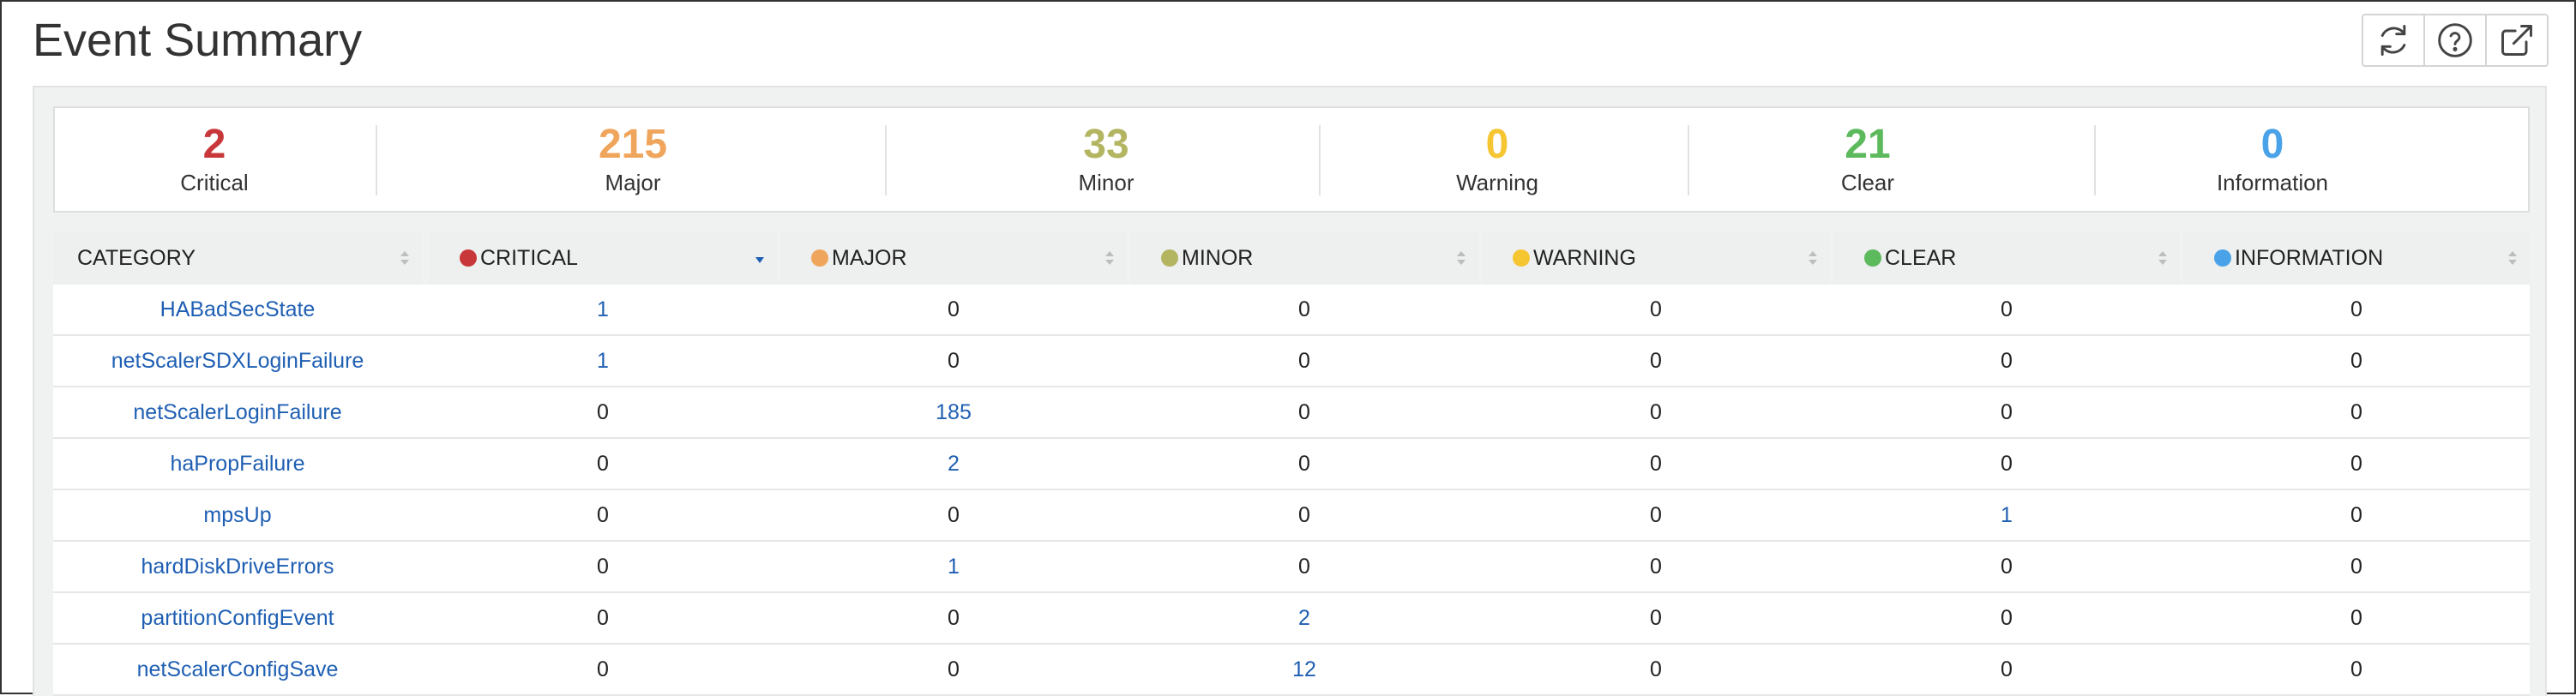 This screenshot has width=2576, height=696. Describe the element at coordinates (1291, 413) in the screenshot. I see `table-row: netScalerLoginFailure 0 185 0 0 0 0` at that location.